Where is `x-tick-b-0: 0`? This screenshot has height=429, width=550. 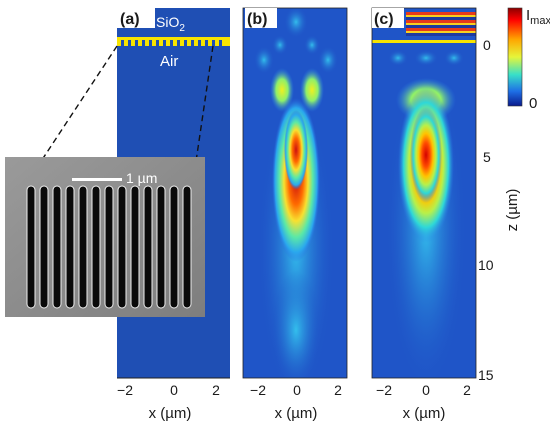
x-tick-b-0: 0 is located at coordinates (297, 390).